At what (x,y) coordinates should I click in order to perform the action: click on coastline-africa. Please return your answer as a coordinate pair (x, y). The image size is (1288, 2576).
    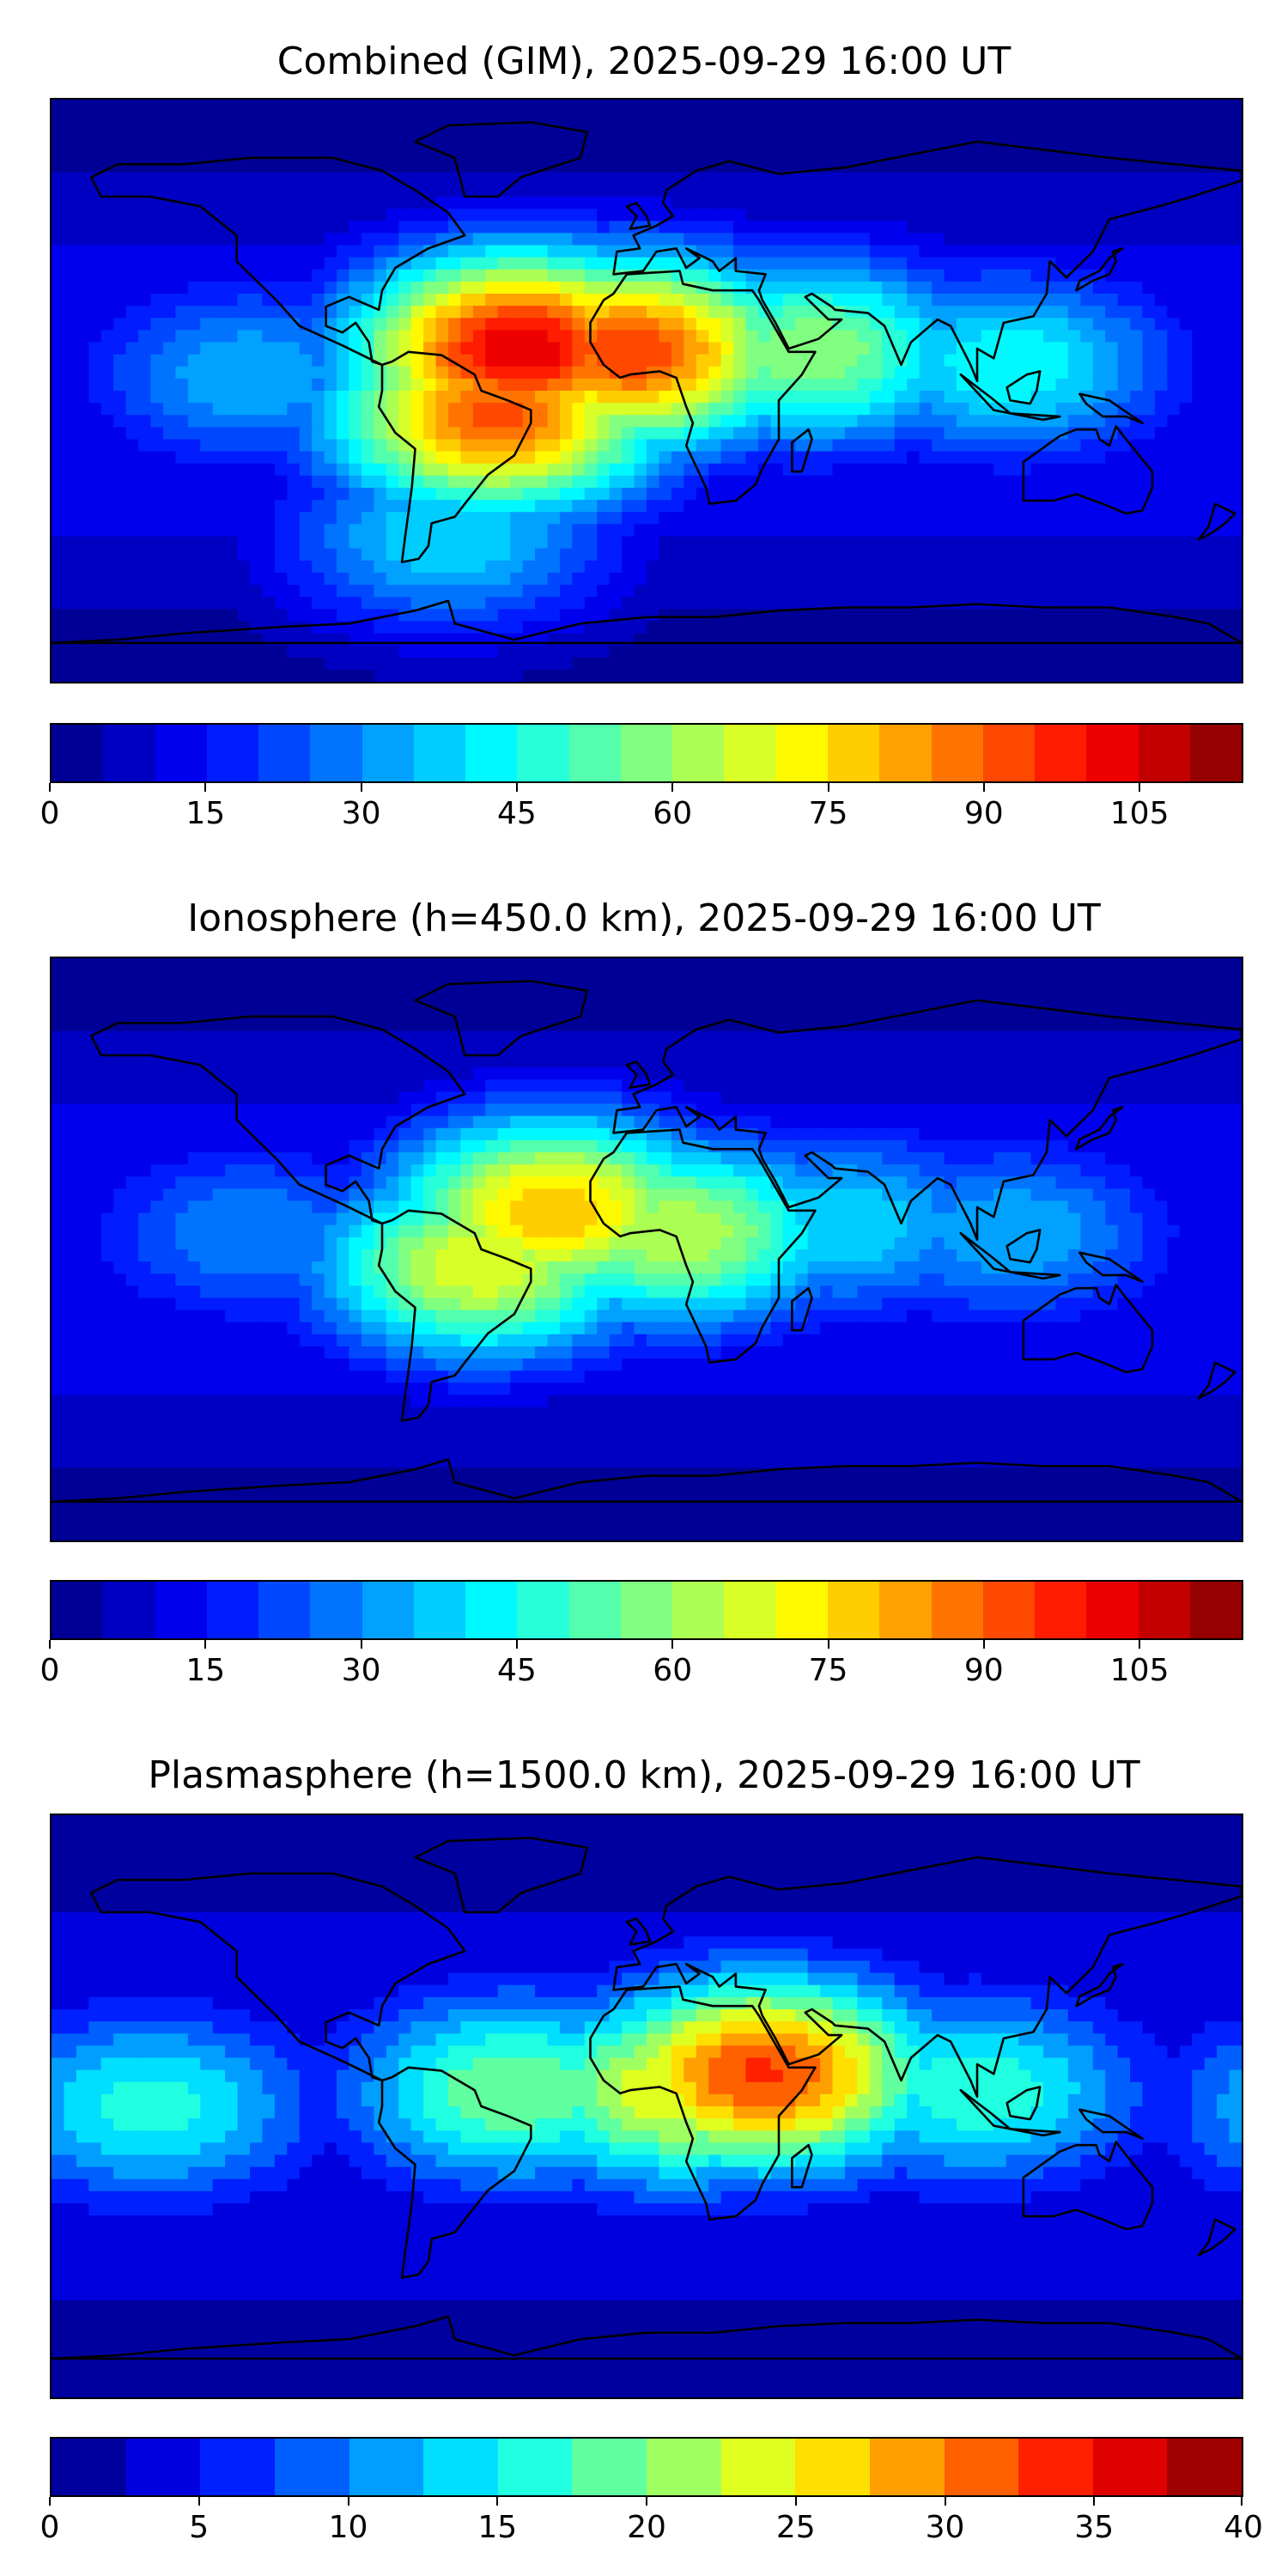
    Looking at the image, I should click on (703, 388).